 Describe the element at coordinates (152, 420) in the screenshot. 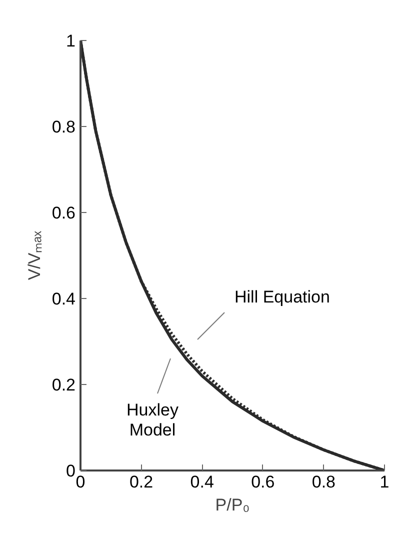

I see `annotation: Huxley Model` at that location.